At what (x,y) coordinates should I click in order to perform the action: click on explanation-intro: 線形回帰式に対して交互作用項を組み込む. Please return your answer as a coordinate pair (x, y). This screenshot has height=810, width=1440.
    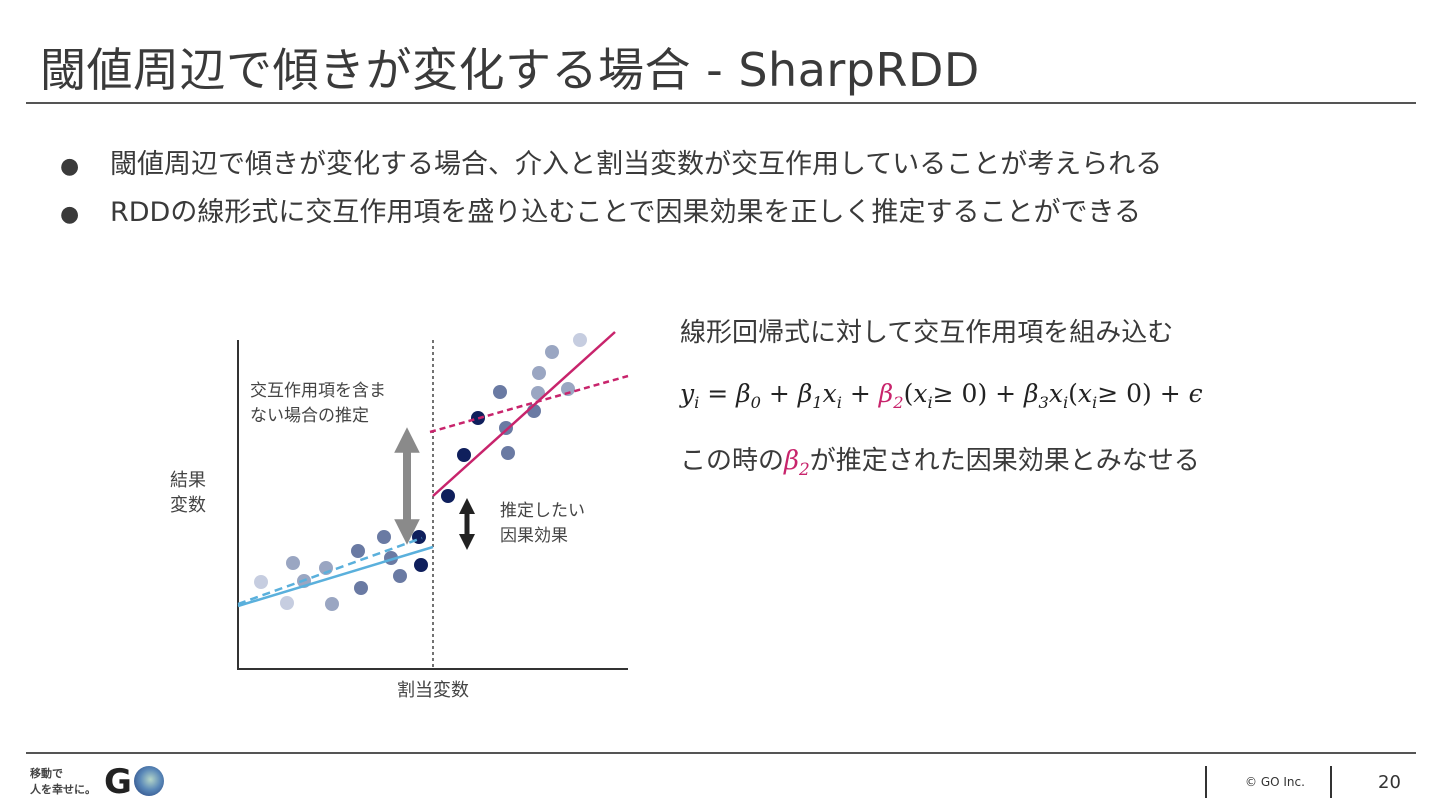
    Looking at the image, I should click on (927, 333).